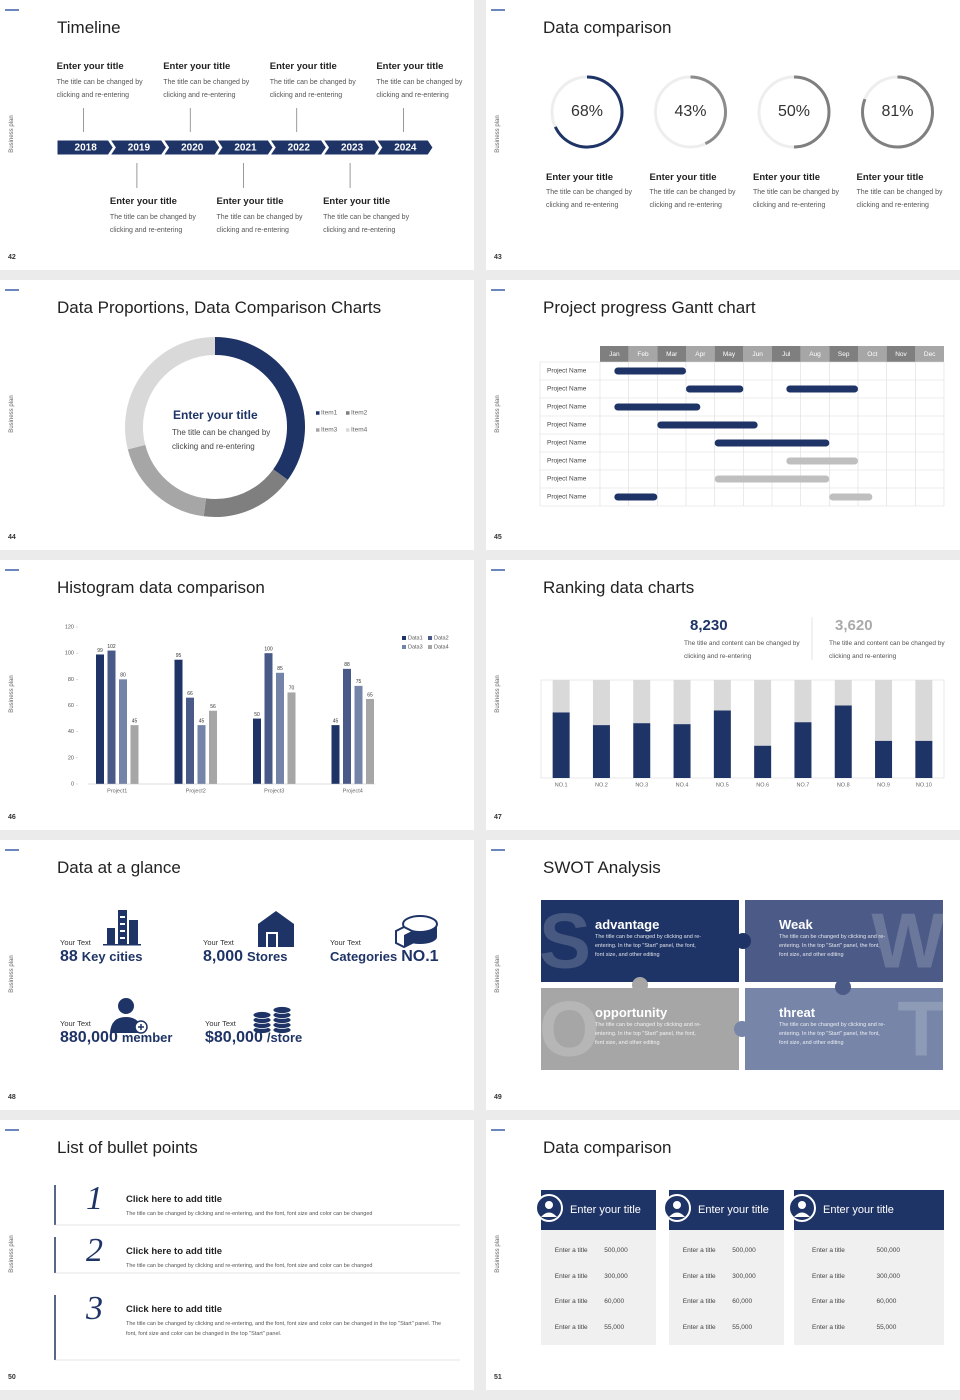  What do you see at coordinates (112, 956) in the screenshot?
I see `stat-unit: Key cities` at bounding box center [112, 956].